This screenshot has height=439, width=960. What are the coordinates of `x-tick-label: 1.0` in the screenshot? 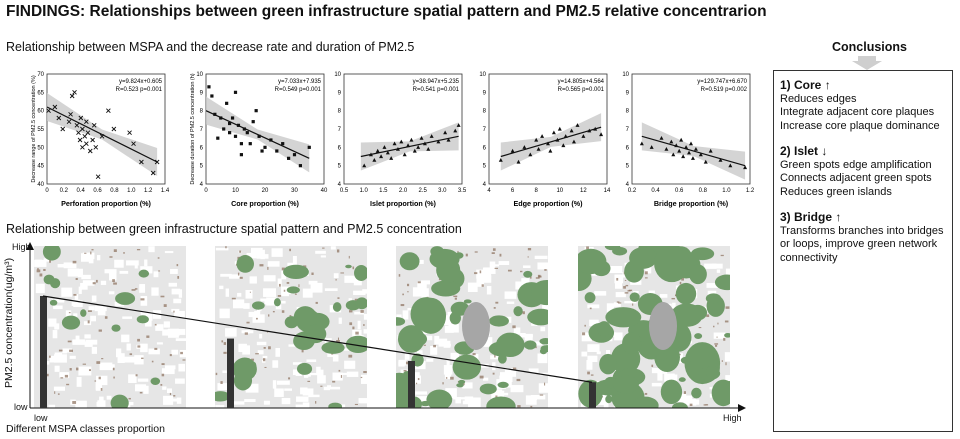 It's located at (131, 191).